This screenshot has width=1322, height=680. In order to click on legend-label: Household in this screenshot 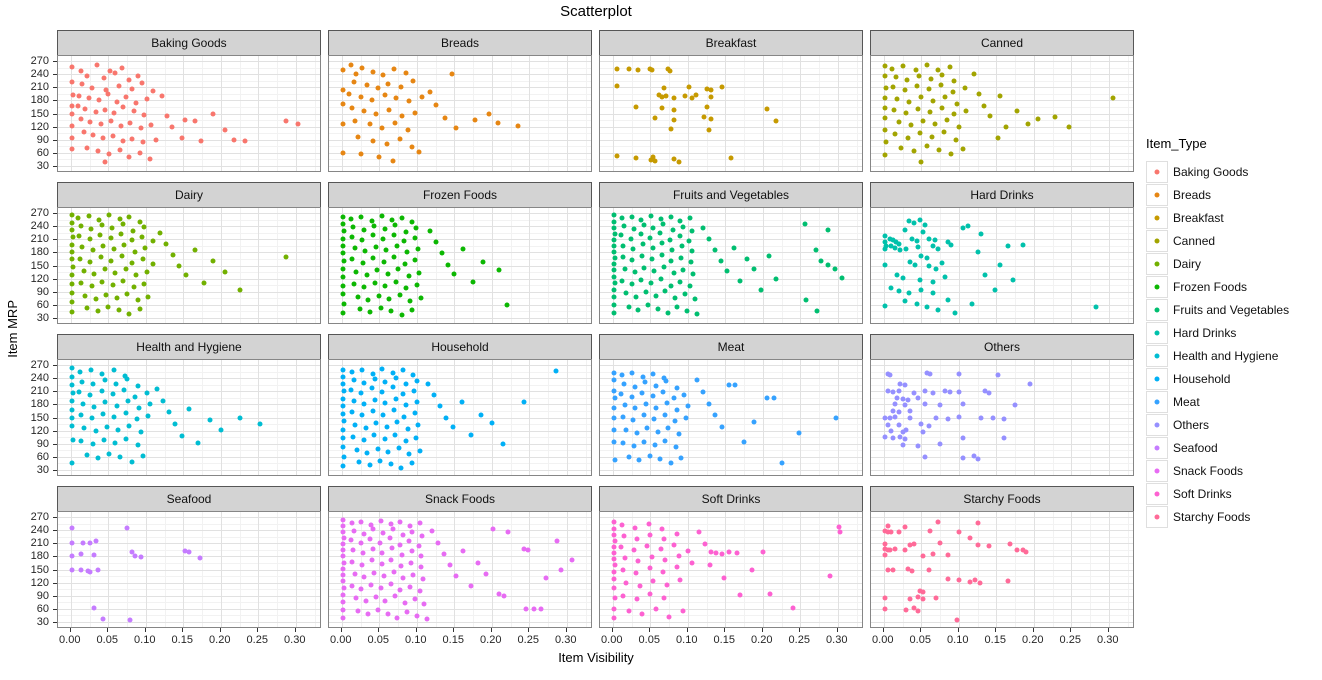, I will do `click(1202, 378)`.